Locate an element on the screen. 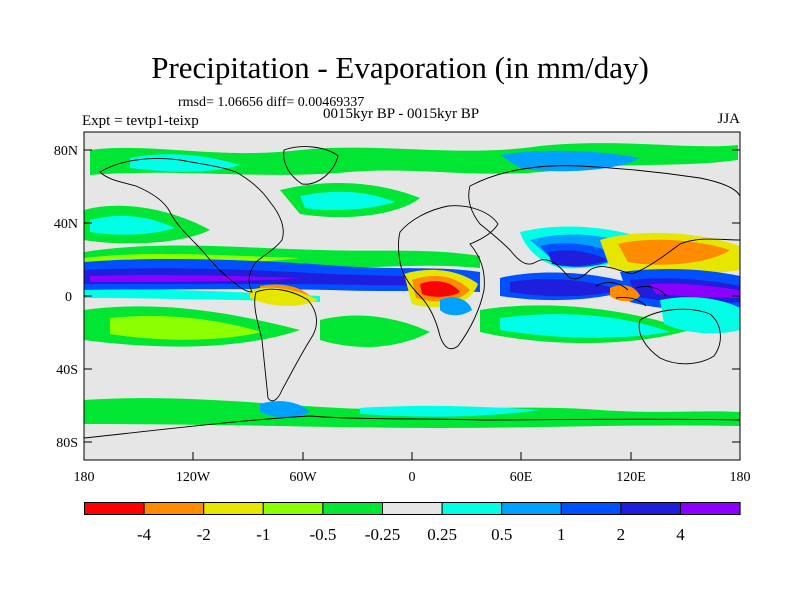  plot-title: Precipitation - Evaporation (in mm/day) is located at coordinates (400, 67).